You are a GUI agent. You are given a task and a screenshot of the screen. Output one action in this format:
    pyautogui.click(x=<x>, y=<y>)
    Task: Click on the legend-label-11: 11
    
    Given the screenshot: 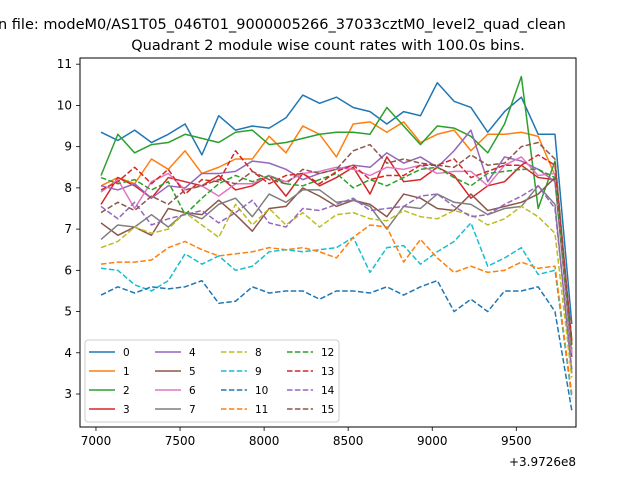 What is the action you would take?
    pyautogui.click(x=261, y=410)
    